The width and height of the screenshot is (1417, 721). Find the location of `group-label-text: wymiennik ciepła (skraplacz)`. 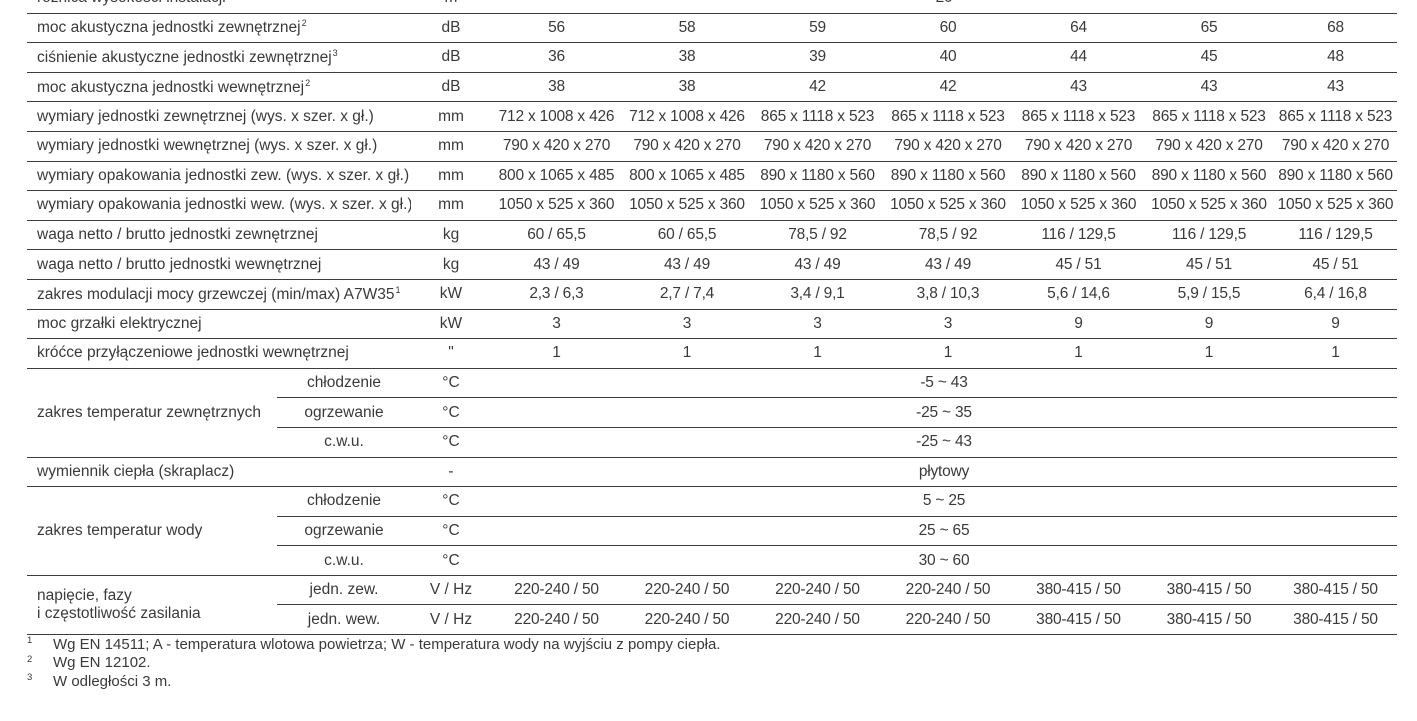

group-label-text: wymiennik ciepła (skraplacz) is located at coordinates (136, 471).